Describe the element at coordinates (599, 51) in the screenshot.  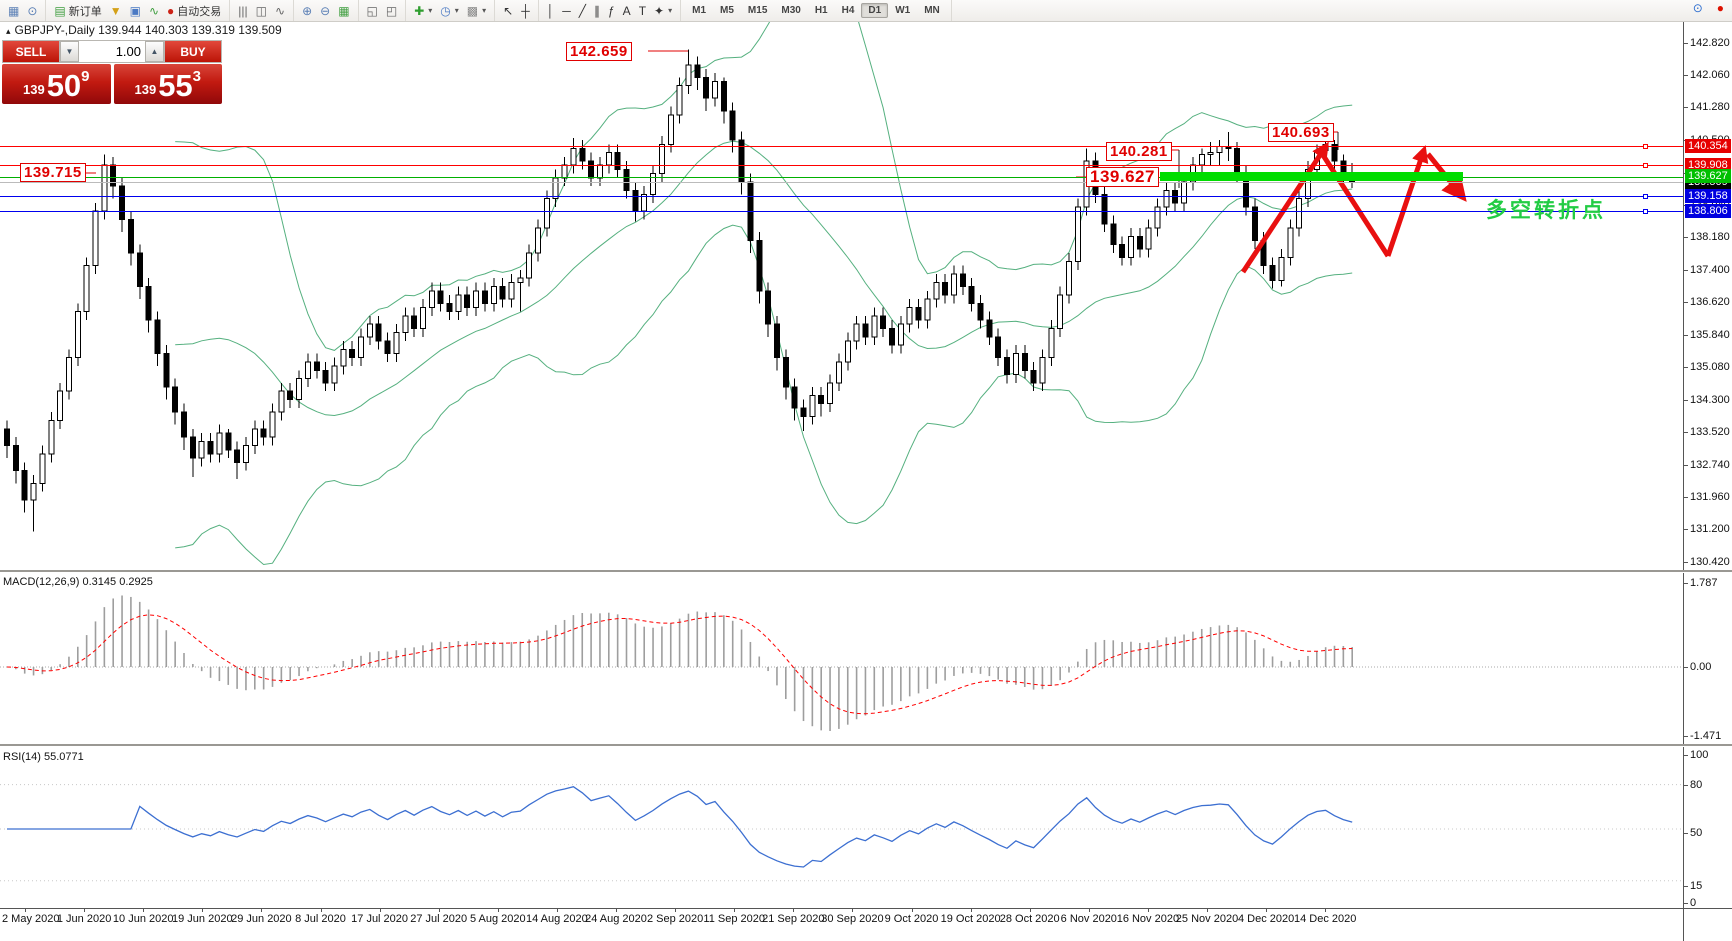
I see `price-tag-142.659: 142.659` at that location.